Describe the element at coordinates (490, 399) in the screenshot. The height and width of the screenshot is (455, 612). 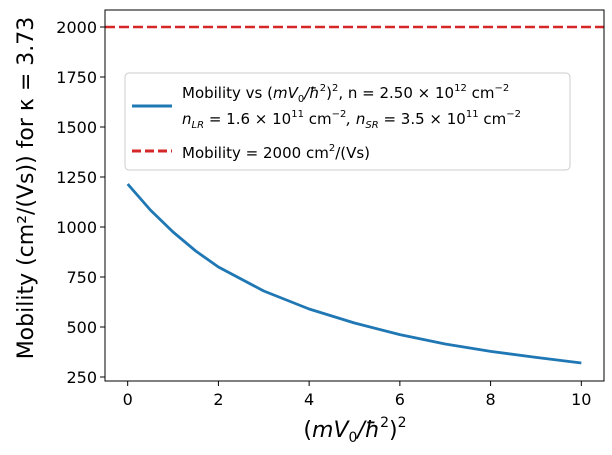
I see `x-tick-label: 8` at that location.